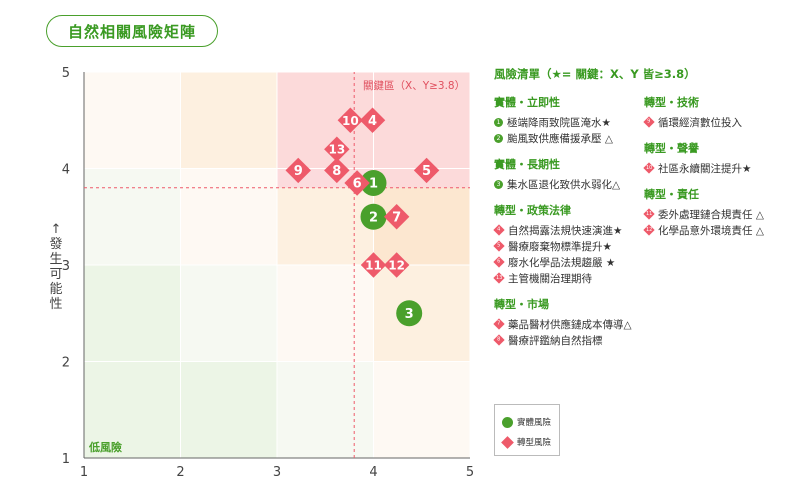 This screenshot has width=806, height=497. I want to click on risk-point-8: 8, so click(337, 170).